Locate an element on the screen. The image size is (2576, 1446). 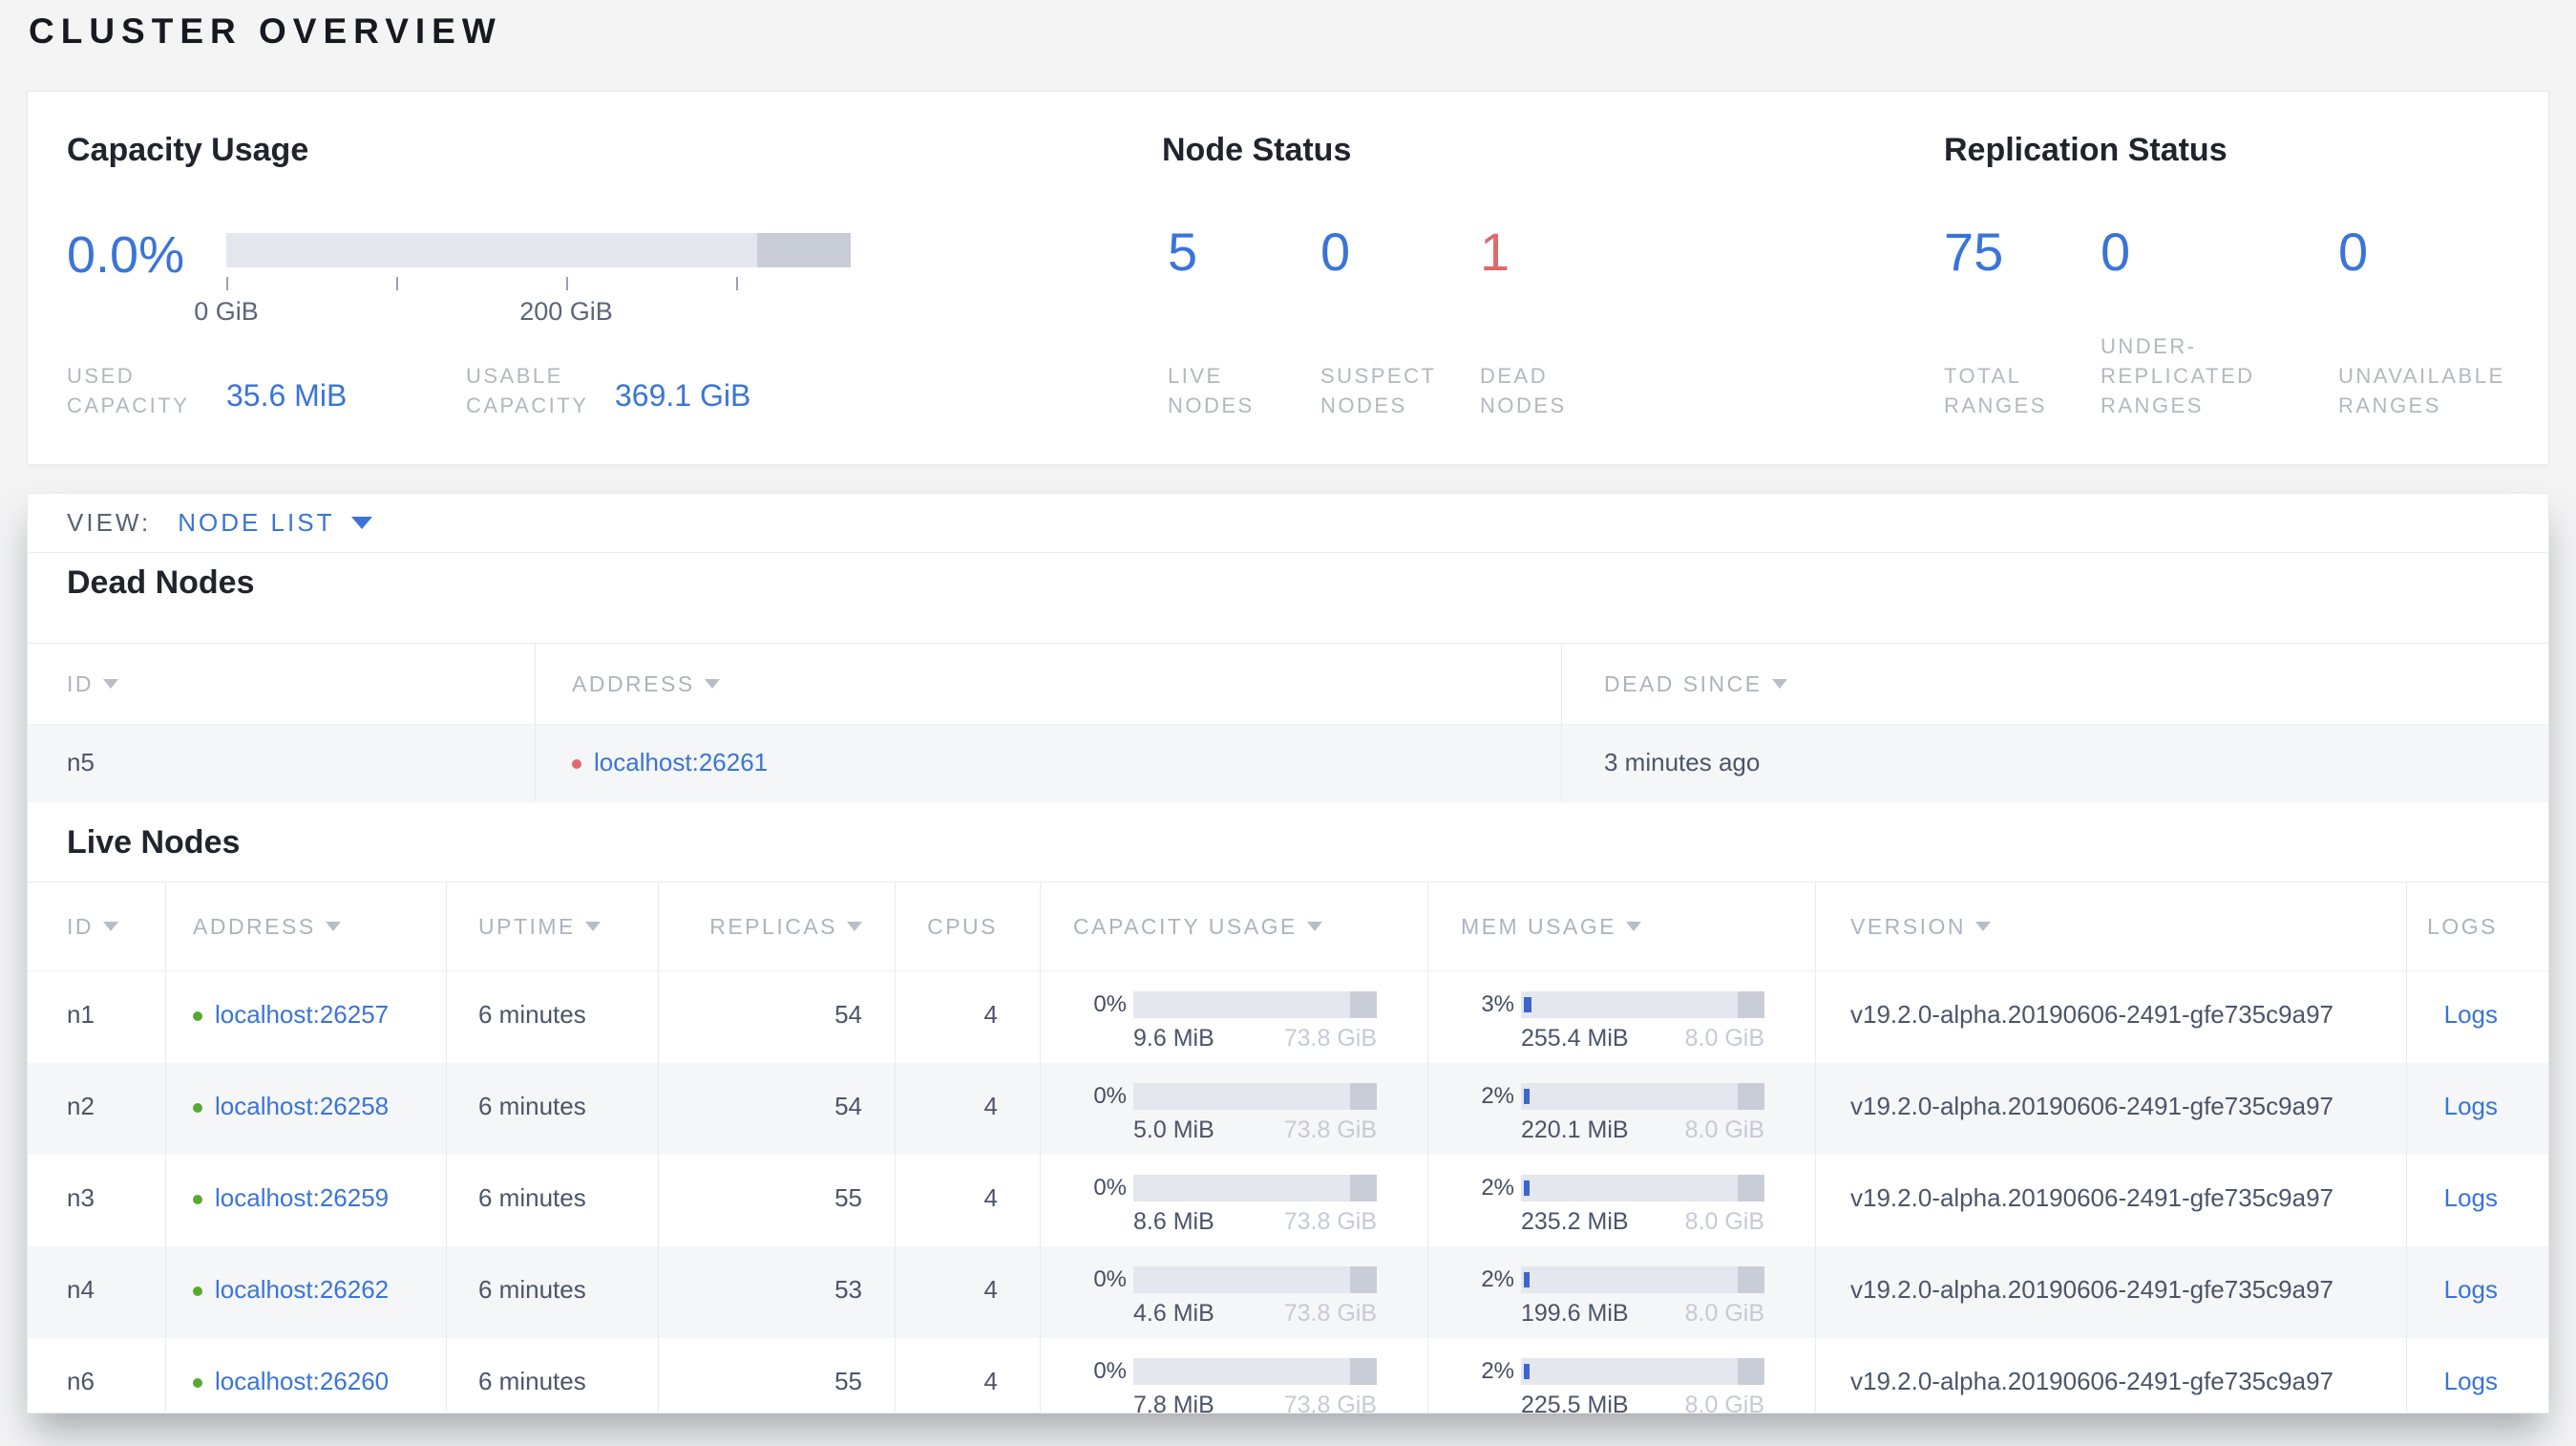
column-header-mem-usage: MEM USAGE is located at coordinates (1621, 926).